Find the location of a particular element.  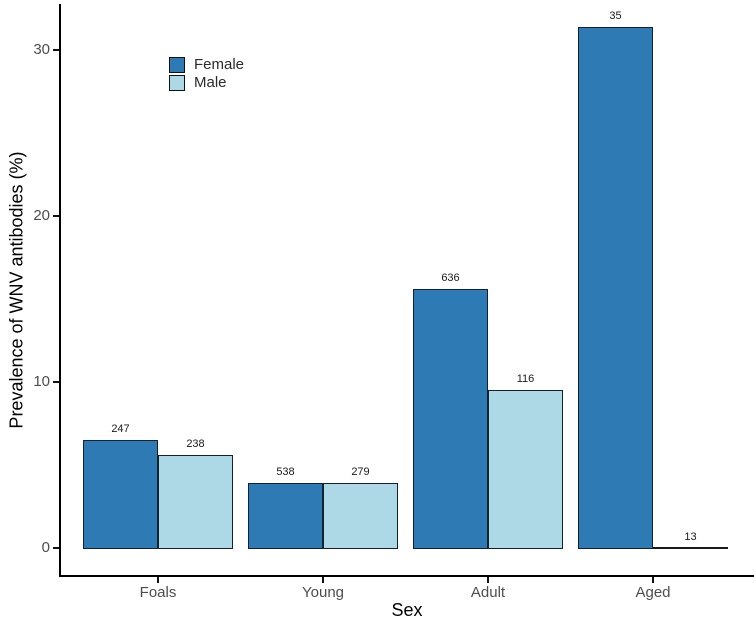

bar-female-aged is located at coordinates (615, 288).